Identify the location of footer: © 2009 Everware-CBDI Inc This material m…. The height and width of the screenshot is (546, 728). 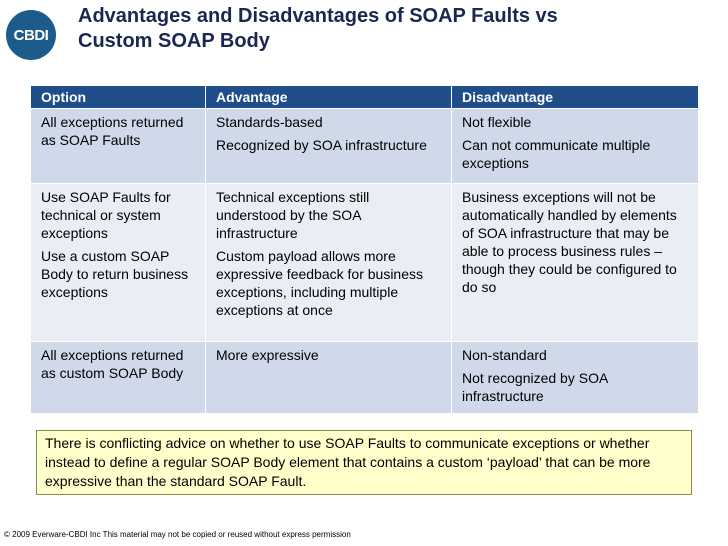
(177, 534).